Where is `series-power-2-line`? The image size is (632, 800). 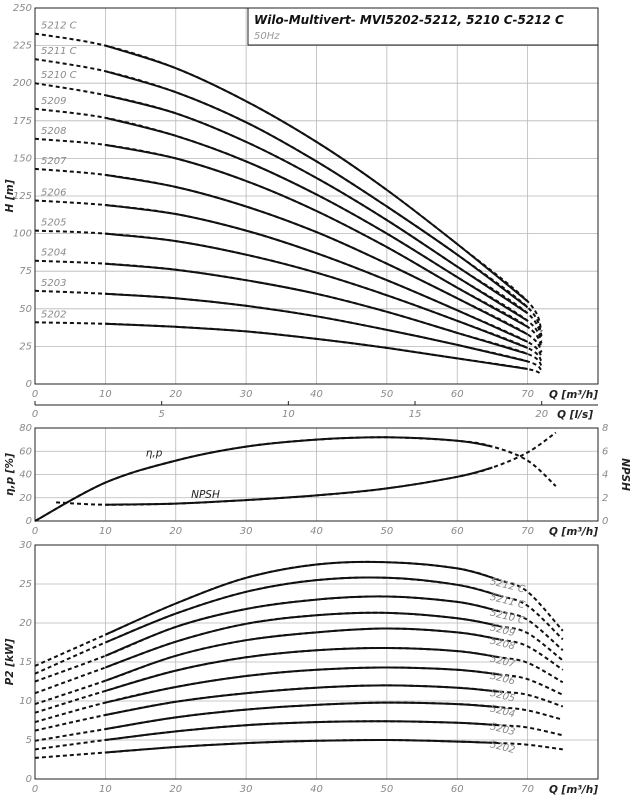
series-power-2-line is located at coordinates (302, 626).